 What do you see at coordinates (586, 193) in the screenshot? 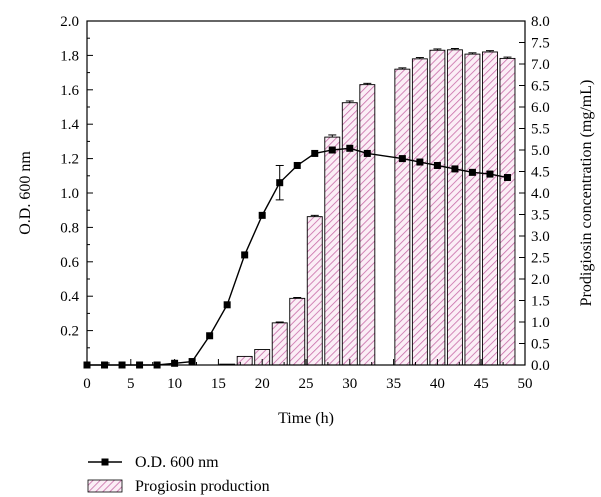
I see `y-right-axis-title: Prodigiosin concentration (mg/mL)` at bounding box center [586, 193].